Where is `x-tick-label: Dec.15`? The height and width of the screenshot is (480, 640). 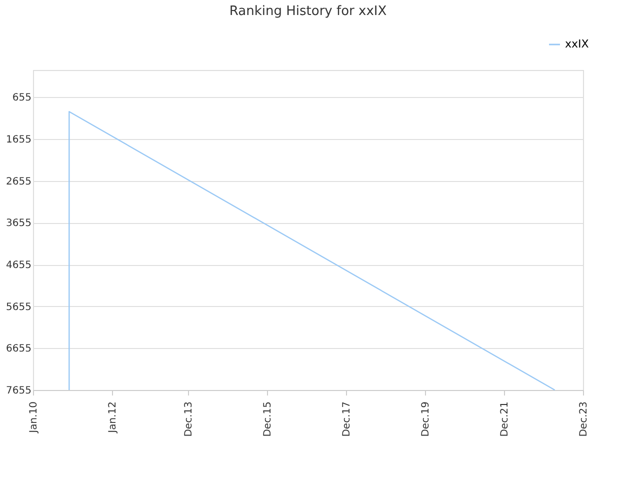
x-tick-label: Dec.15 is located at coordinates (268, 419).